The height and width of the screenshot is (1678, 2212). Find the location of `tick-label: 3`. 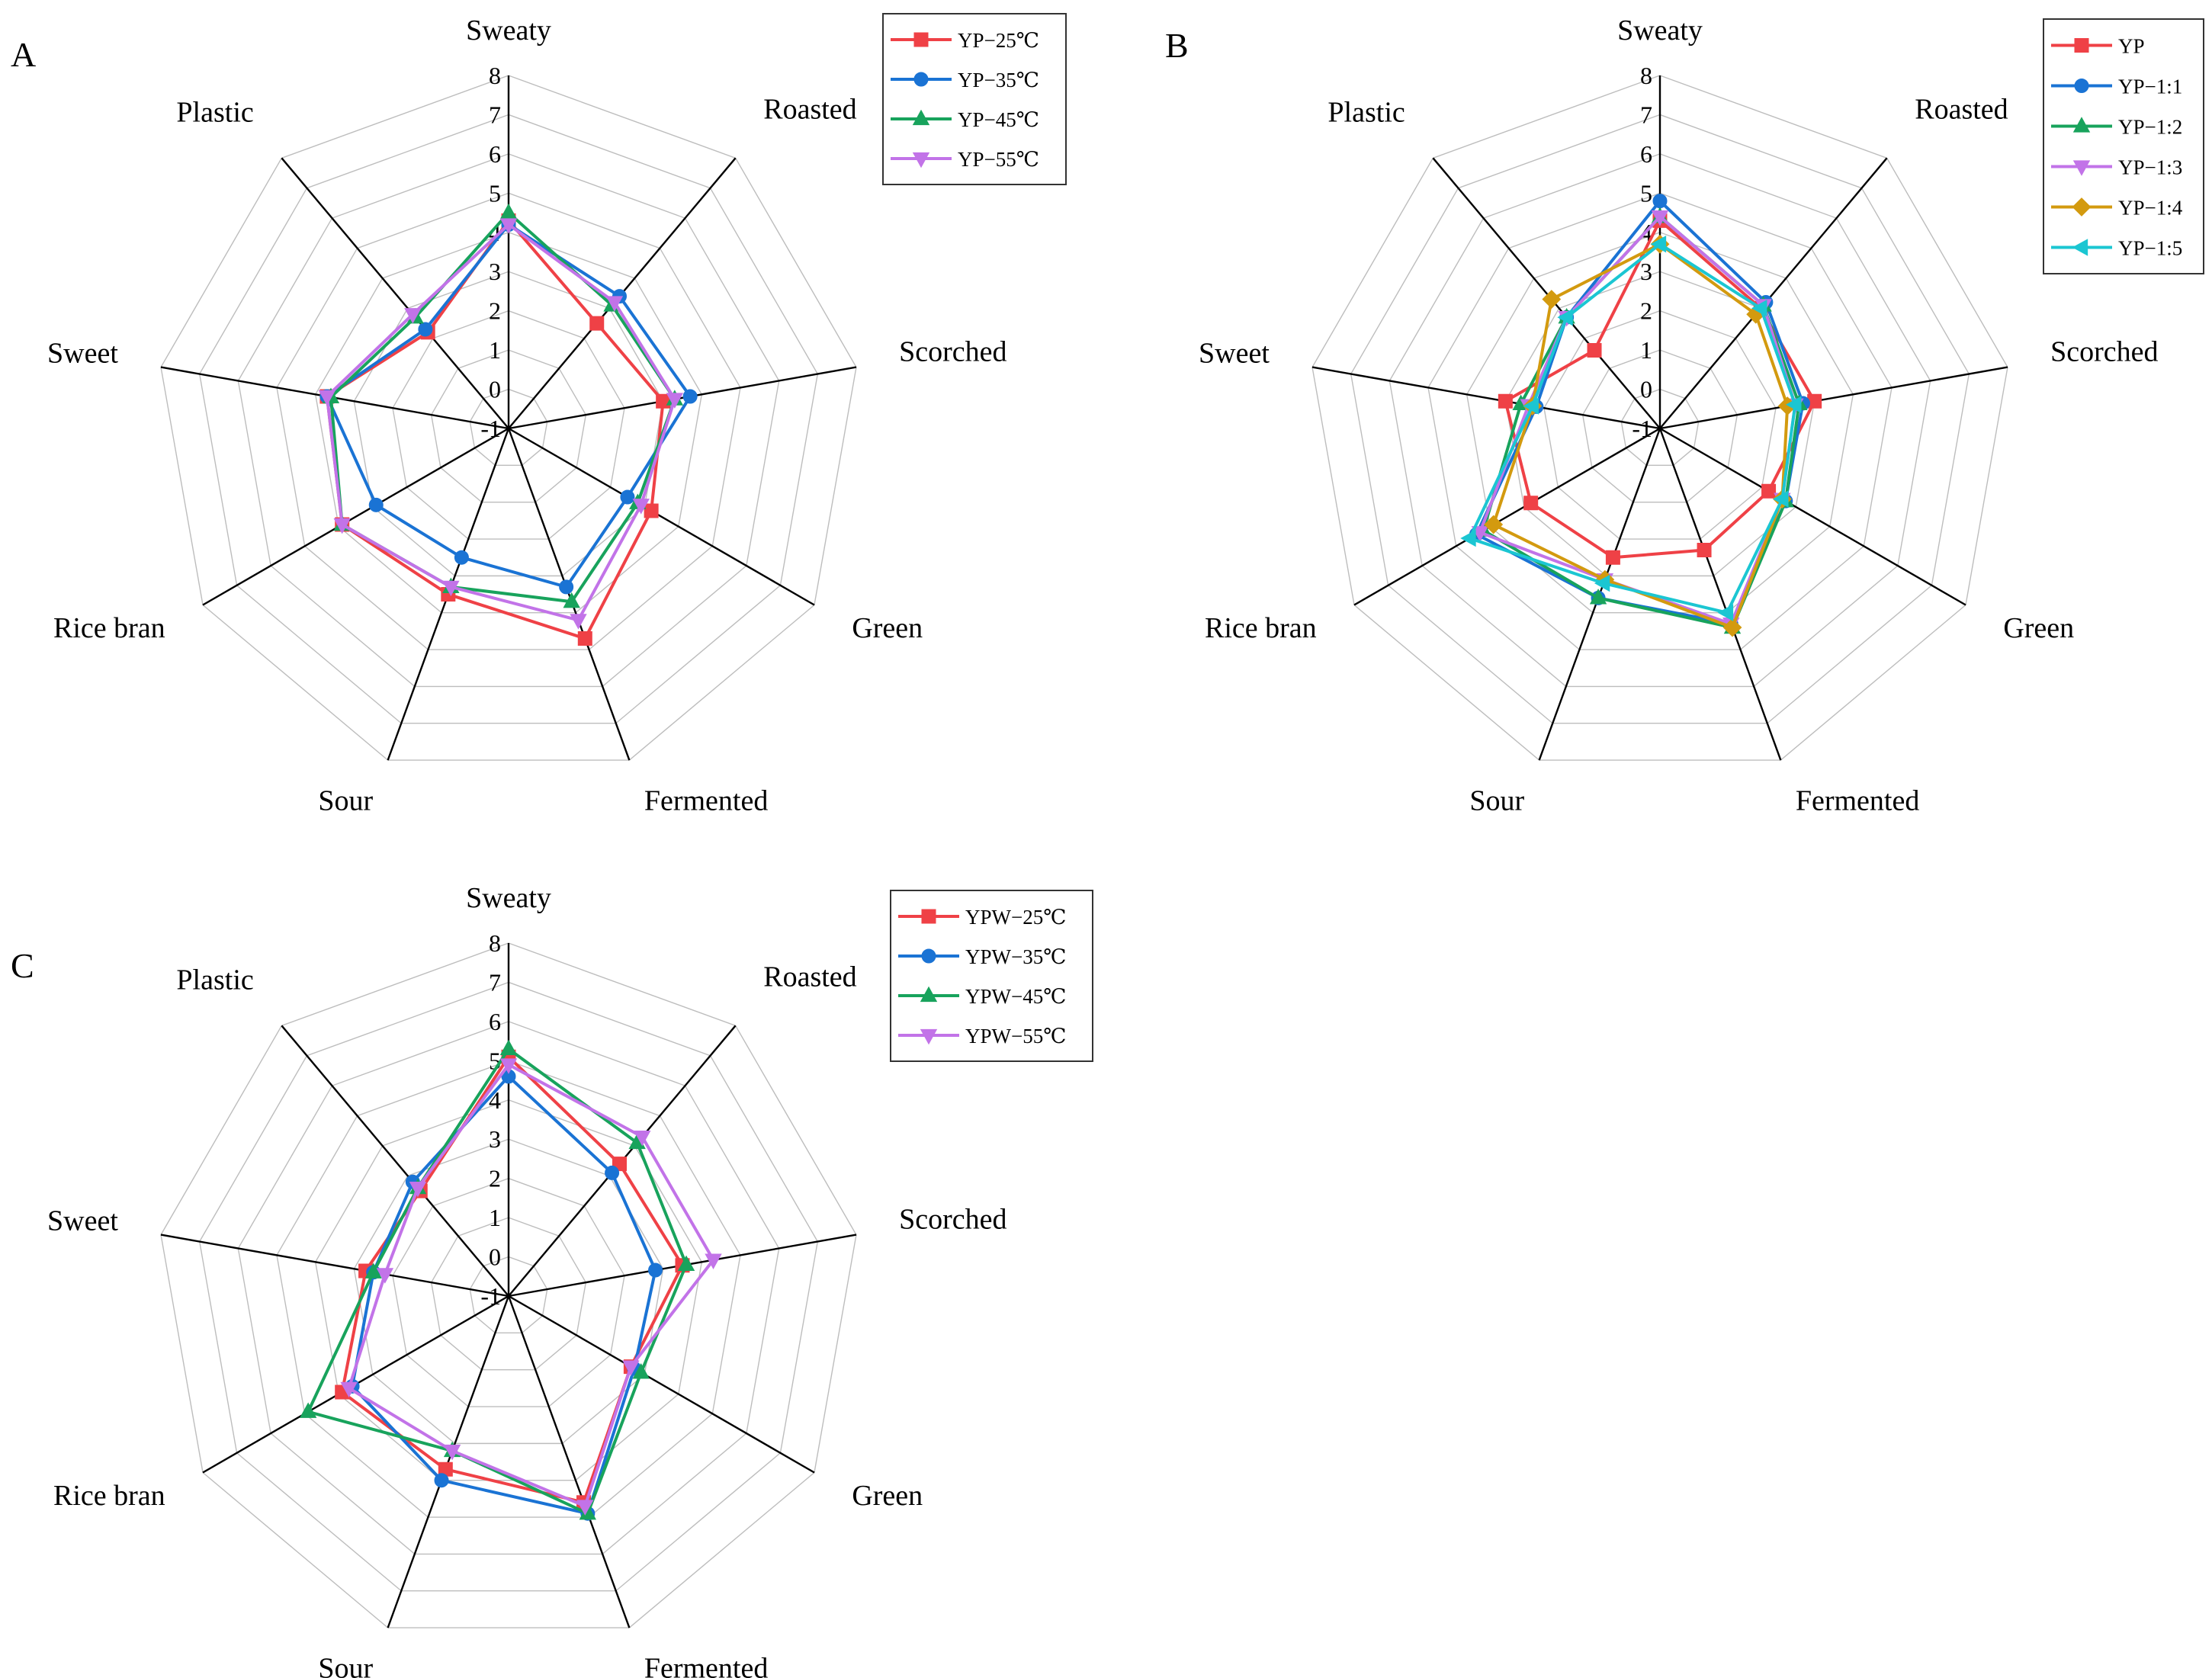

tick-label: 3 is located at coordinates (495, 271).